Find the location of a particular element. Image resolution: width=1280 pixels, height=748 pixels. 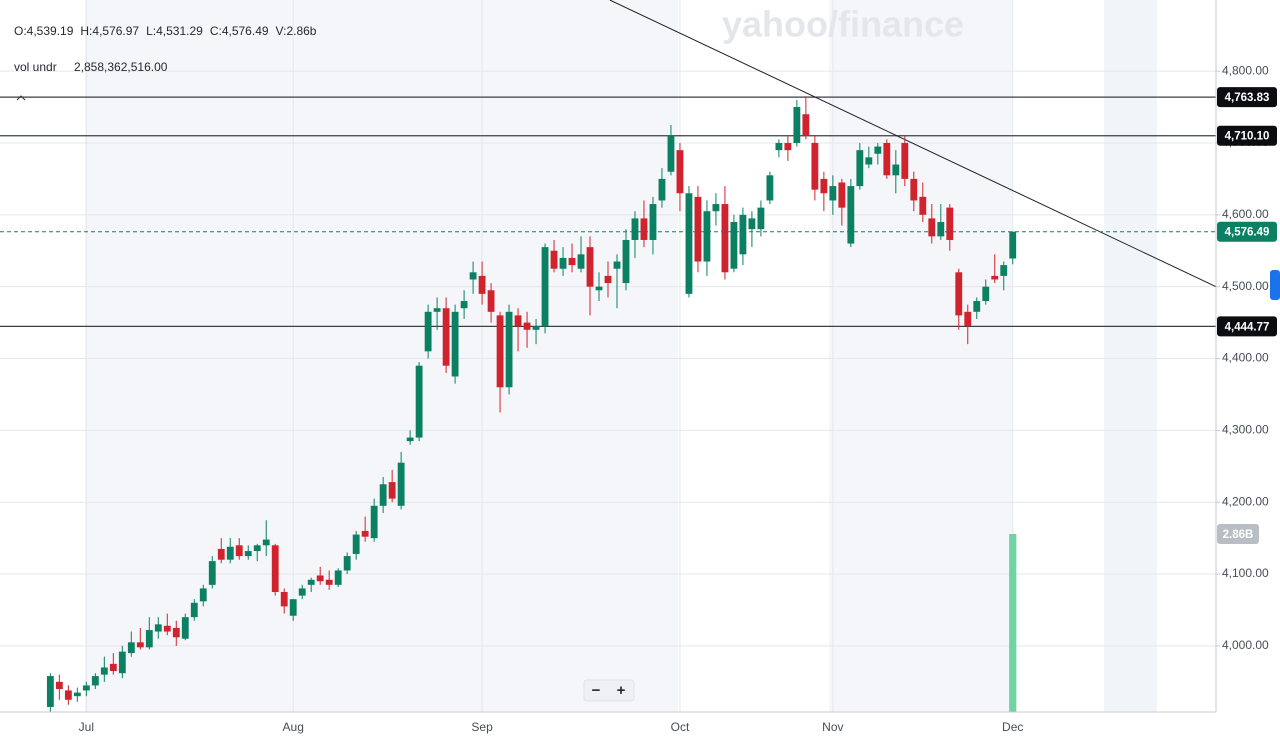

y-tick-label: 4,500.00 is located at coordinates (1245, 286).